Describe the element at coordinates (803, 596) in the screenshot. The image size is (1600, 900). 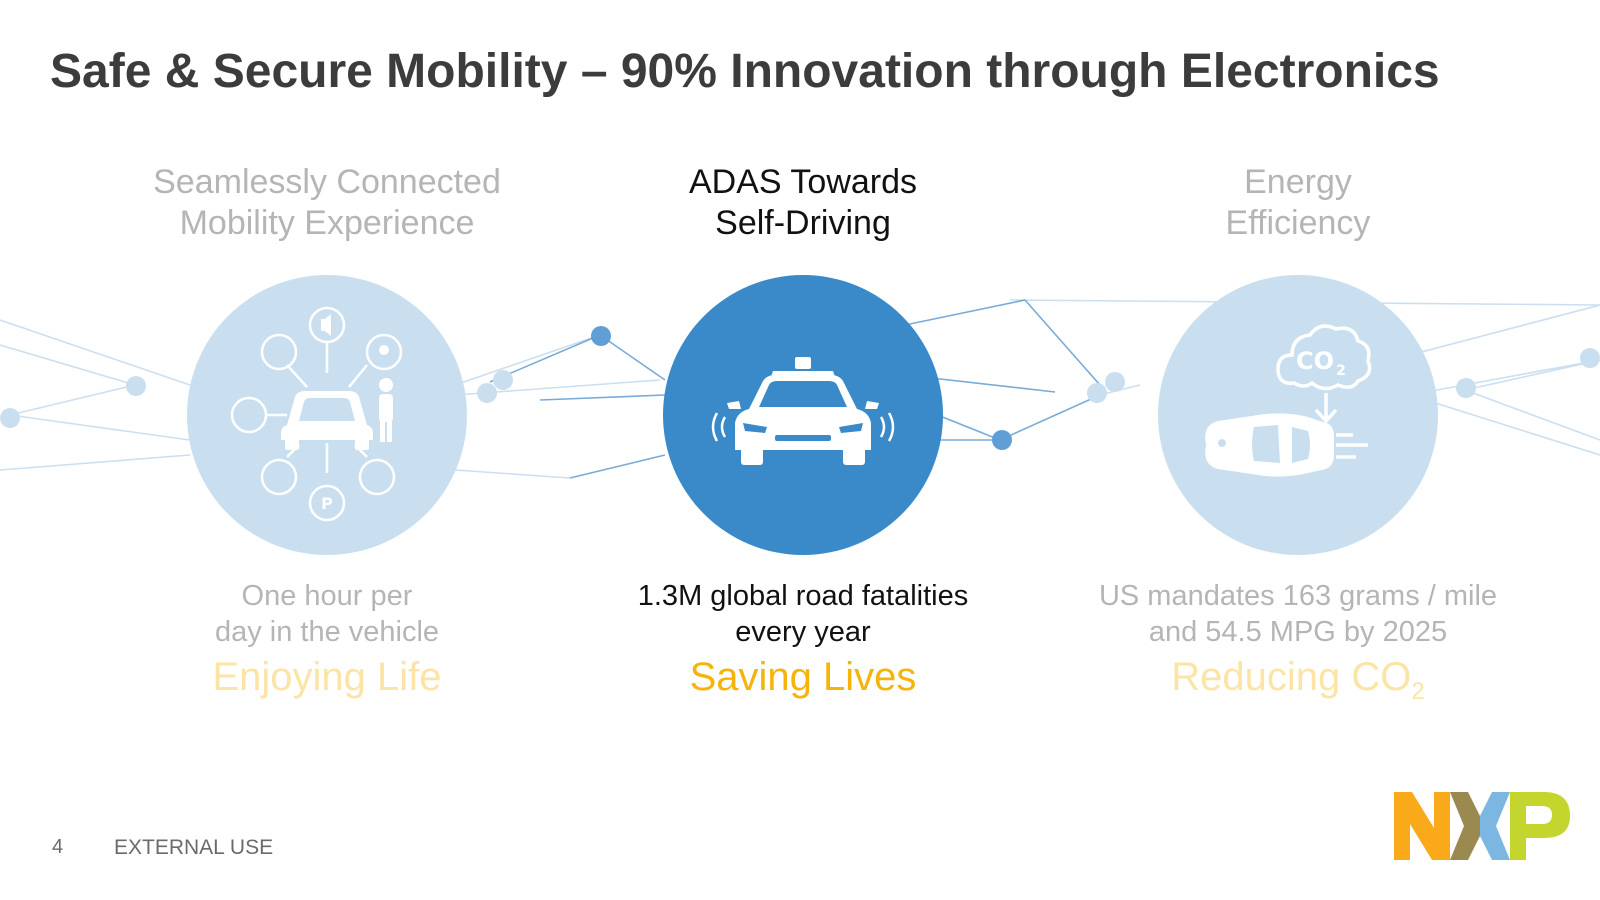
I see `pillar-2-desc-line1: 1.3M global road fatalities` at that location.